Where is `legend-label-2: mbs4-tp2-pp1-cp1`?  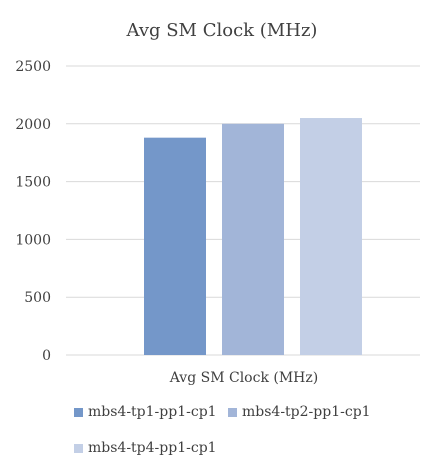 legend-label-2: mbs4-tp2-pp1-cp1 is located at coordinates (306, 412).